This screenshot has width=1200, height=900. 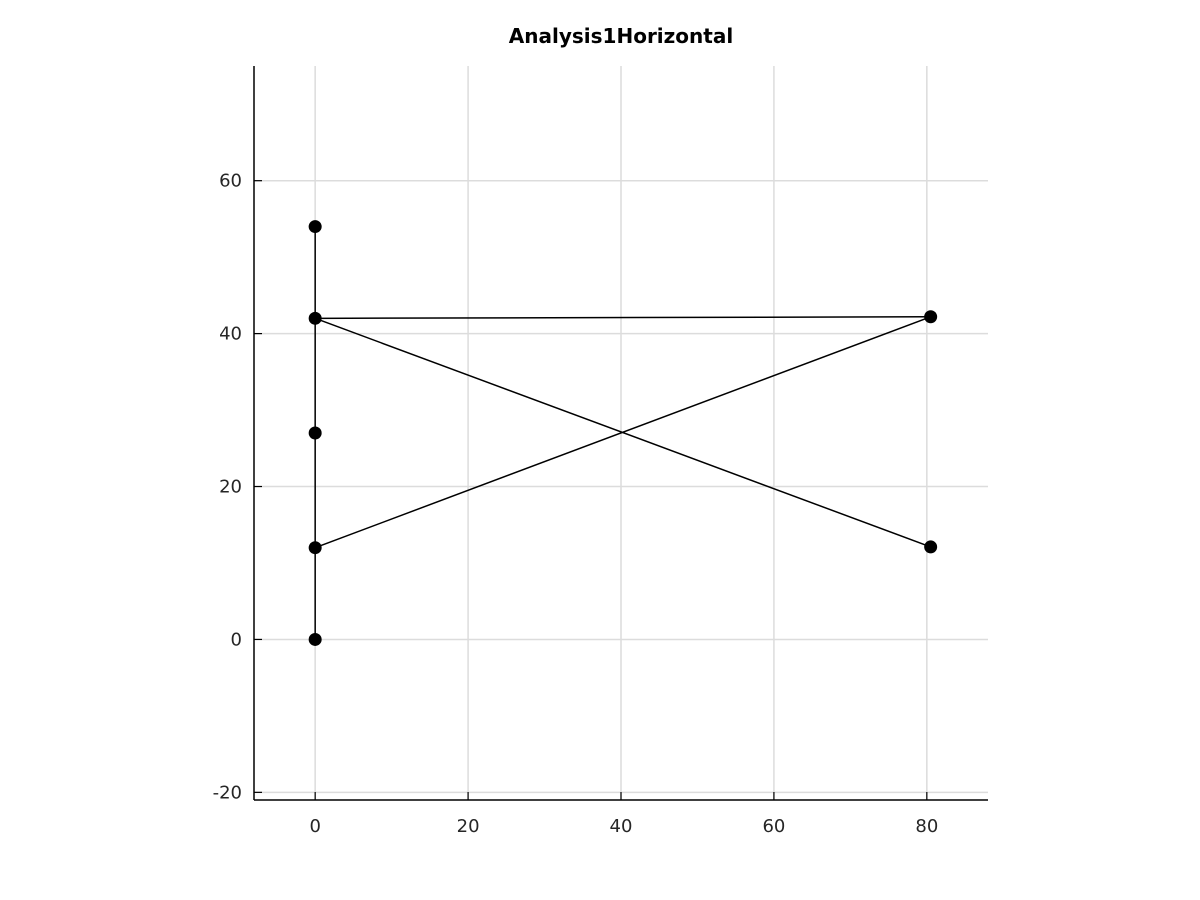 What do you see at coordinates (227, 792) in the screenshot?
I see `y-tick-label: -20` at bounding box center [227, 792].